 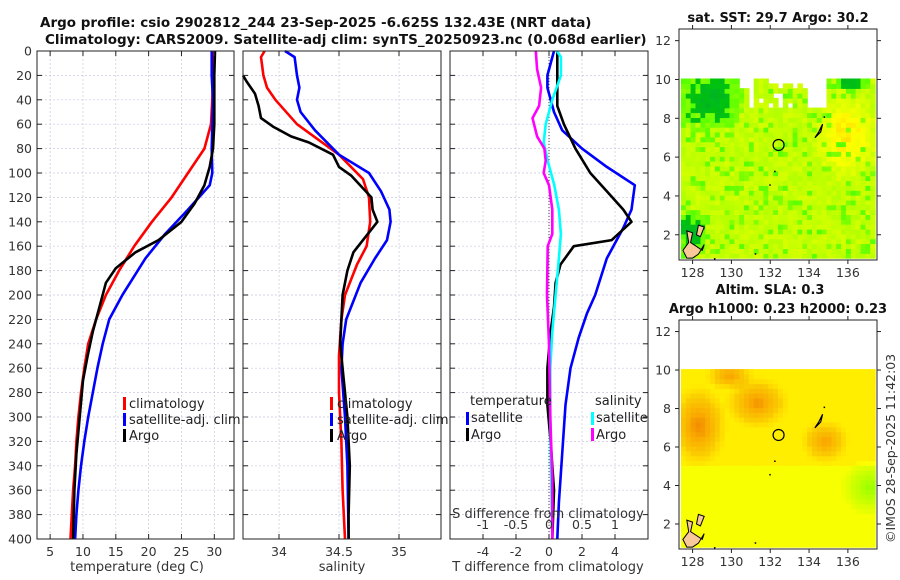 What do you see at coordinates (24, 75) in the screenshot?
I see `y-tick-label: 20` at bounding box center [24, 75].